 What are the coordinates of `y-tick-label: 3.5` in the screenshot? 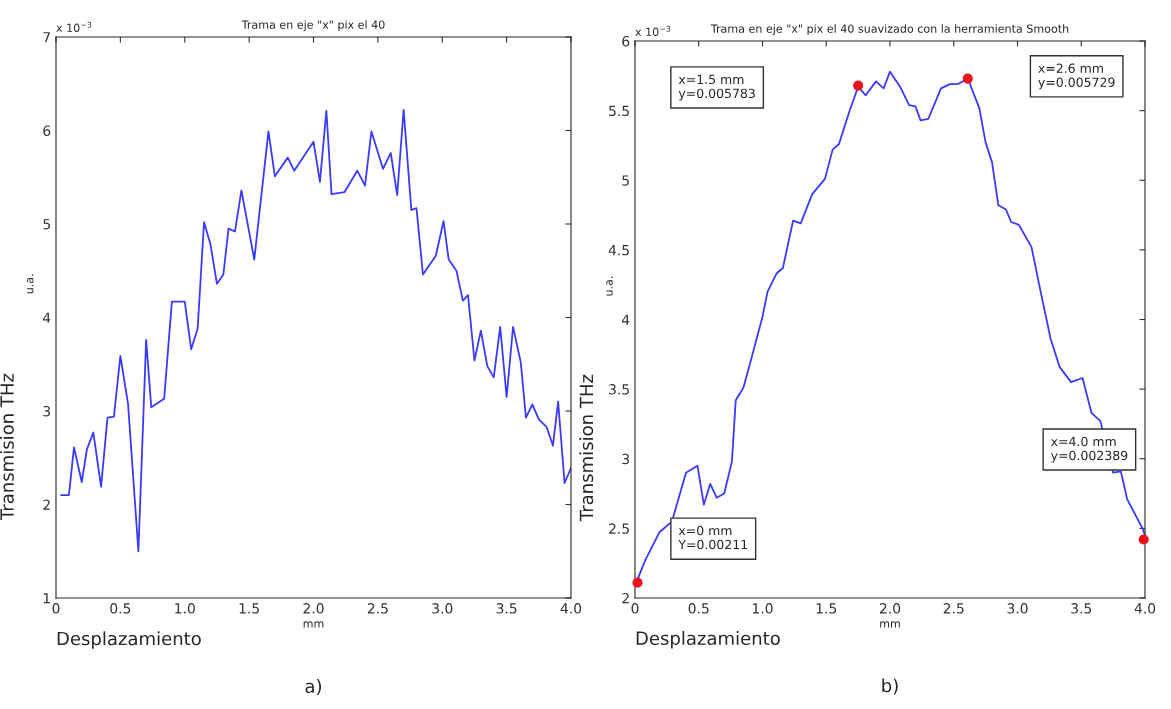 It's located at (619, 389).